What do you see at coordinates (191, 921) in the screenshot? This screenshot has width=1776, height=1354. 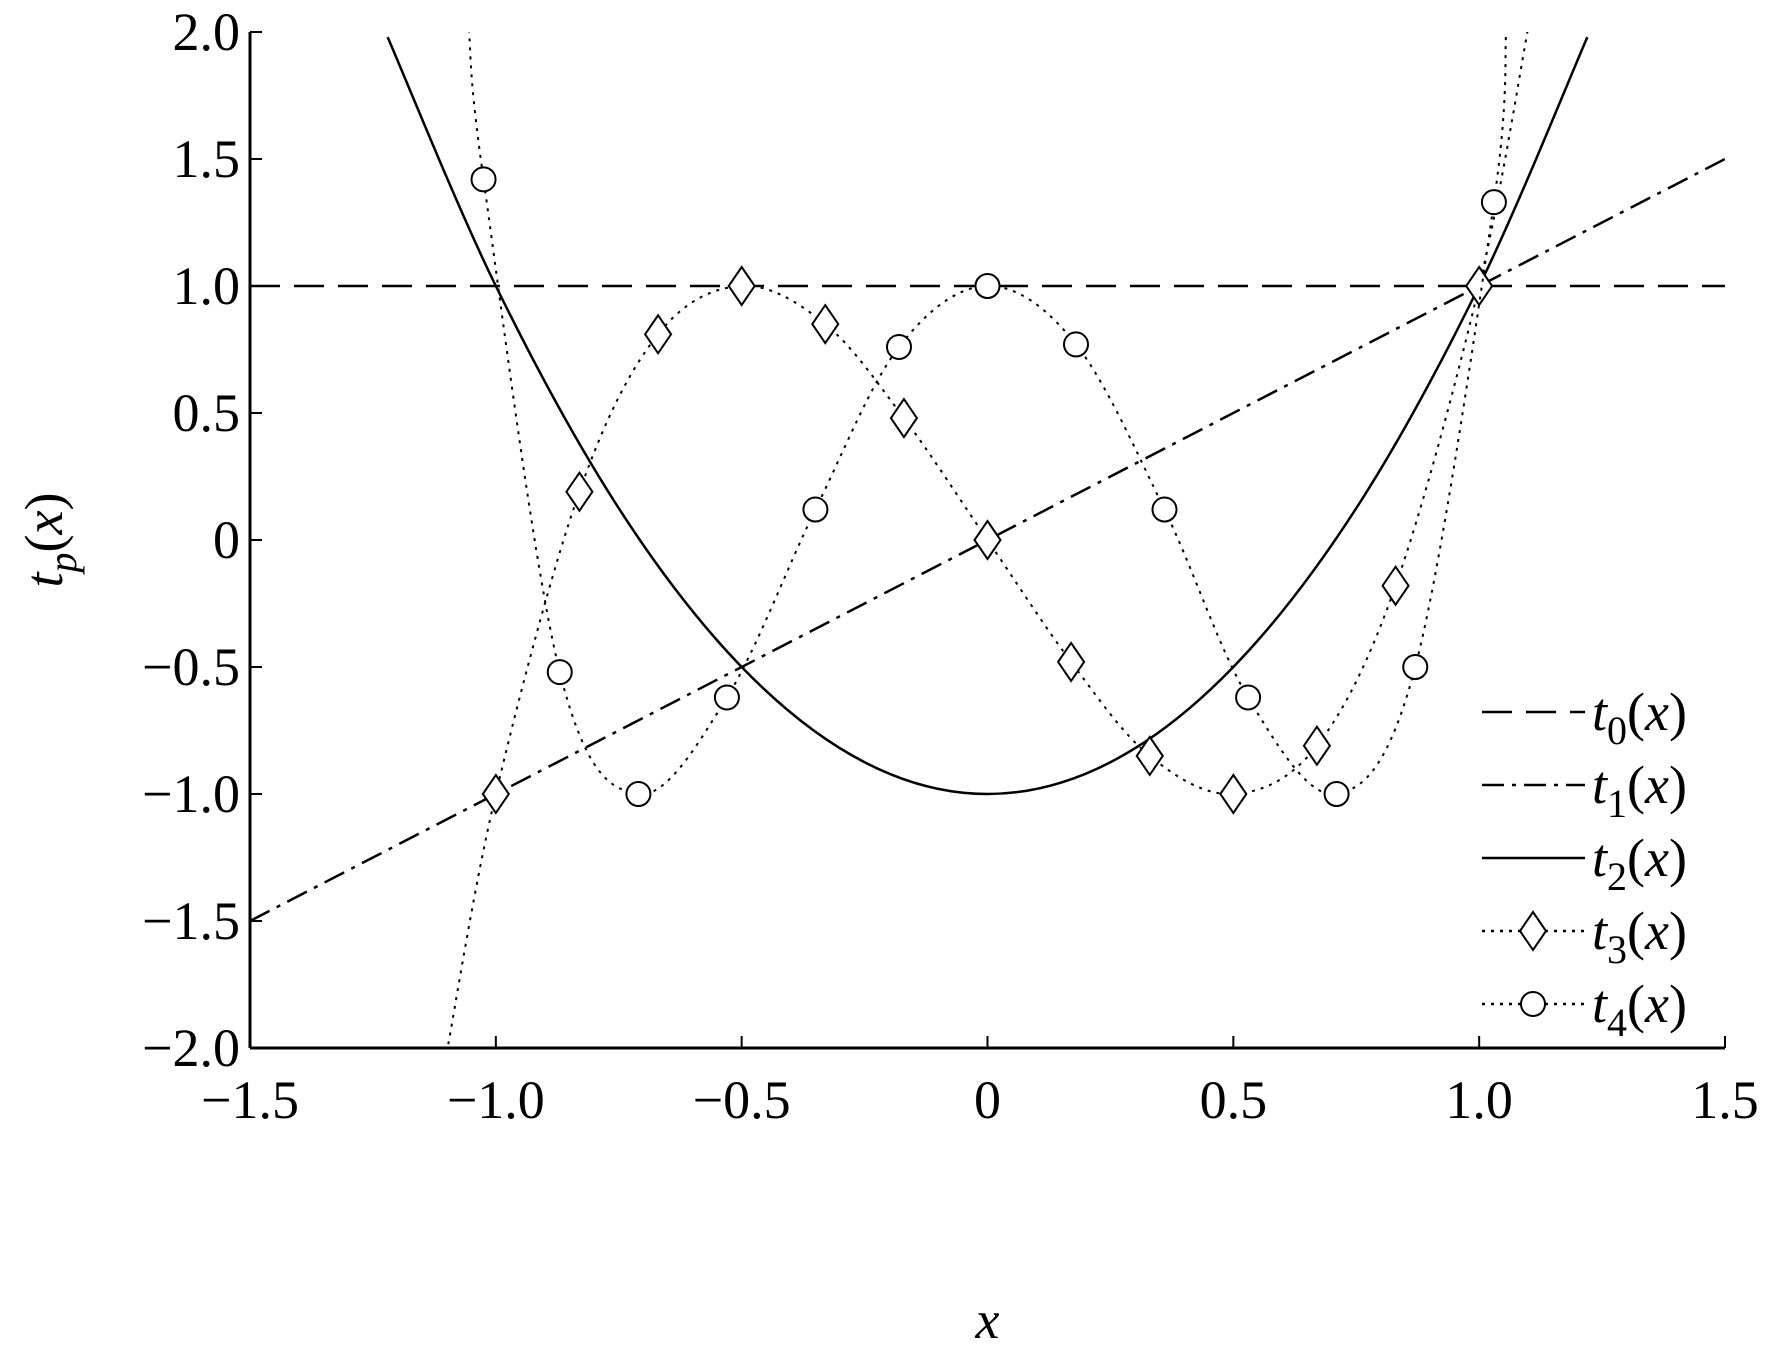 I see `y-tick-label: −1.5` at bounding box center [191, 921].